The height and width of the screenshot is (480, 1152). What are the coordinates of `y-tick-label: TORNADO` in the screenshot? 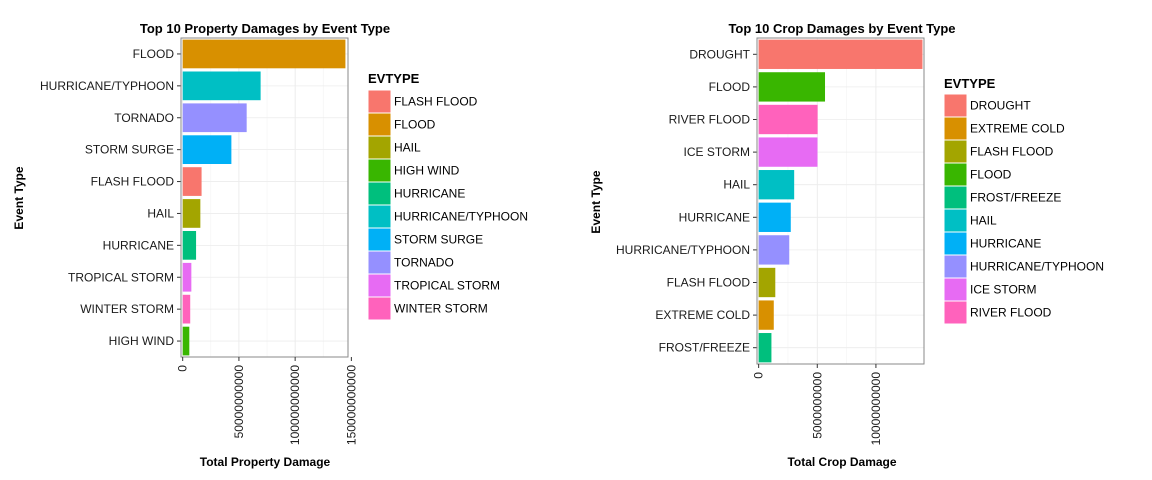 It's located at (144, 118).